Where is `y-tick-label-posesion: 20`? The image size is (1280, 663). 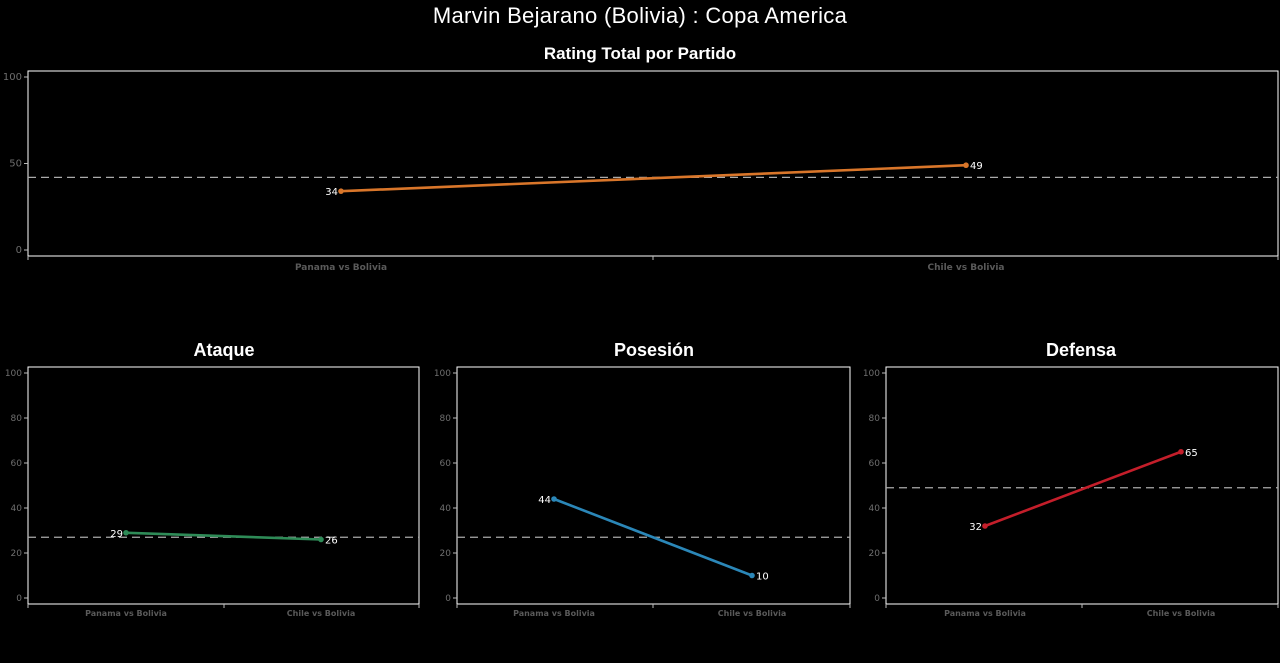
y-tick-label-posesion: 20 is located at coordinates (446, 554).